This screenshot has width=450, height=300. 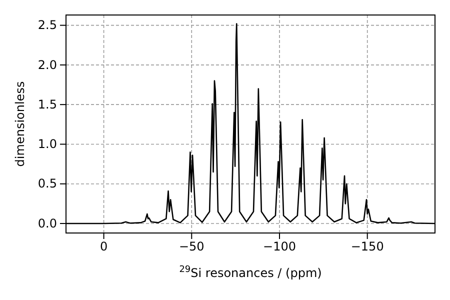 I want to click on x-tick-label: 0, so click(x=104, y=247).